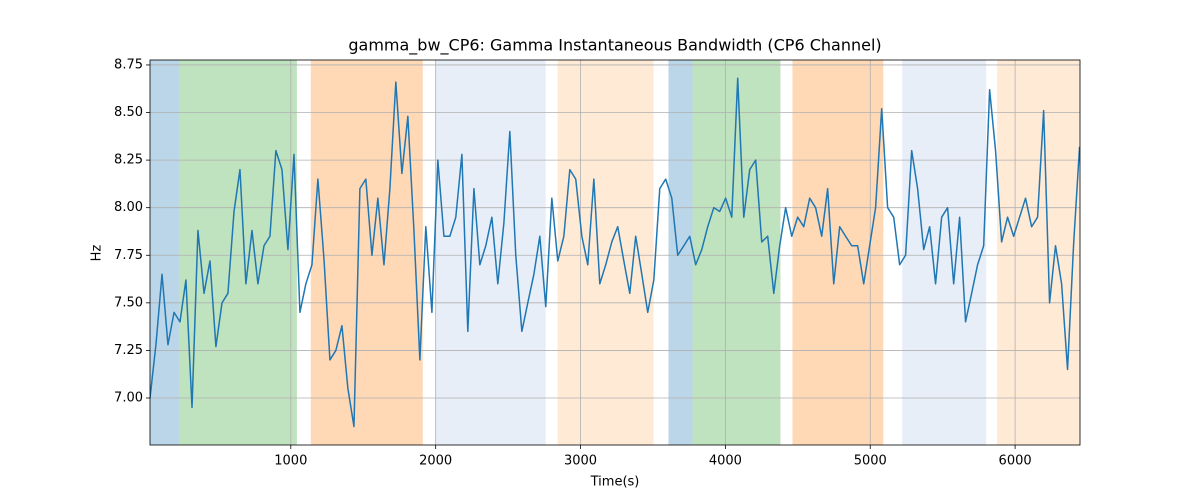 The height and width of the screenshot is (500, 1200). Describe the element at coordinates (97, 253) in the screenshot. I see `y-axis-label: Hz` at that location.